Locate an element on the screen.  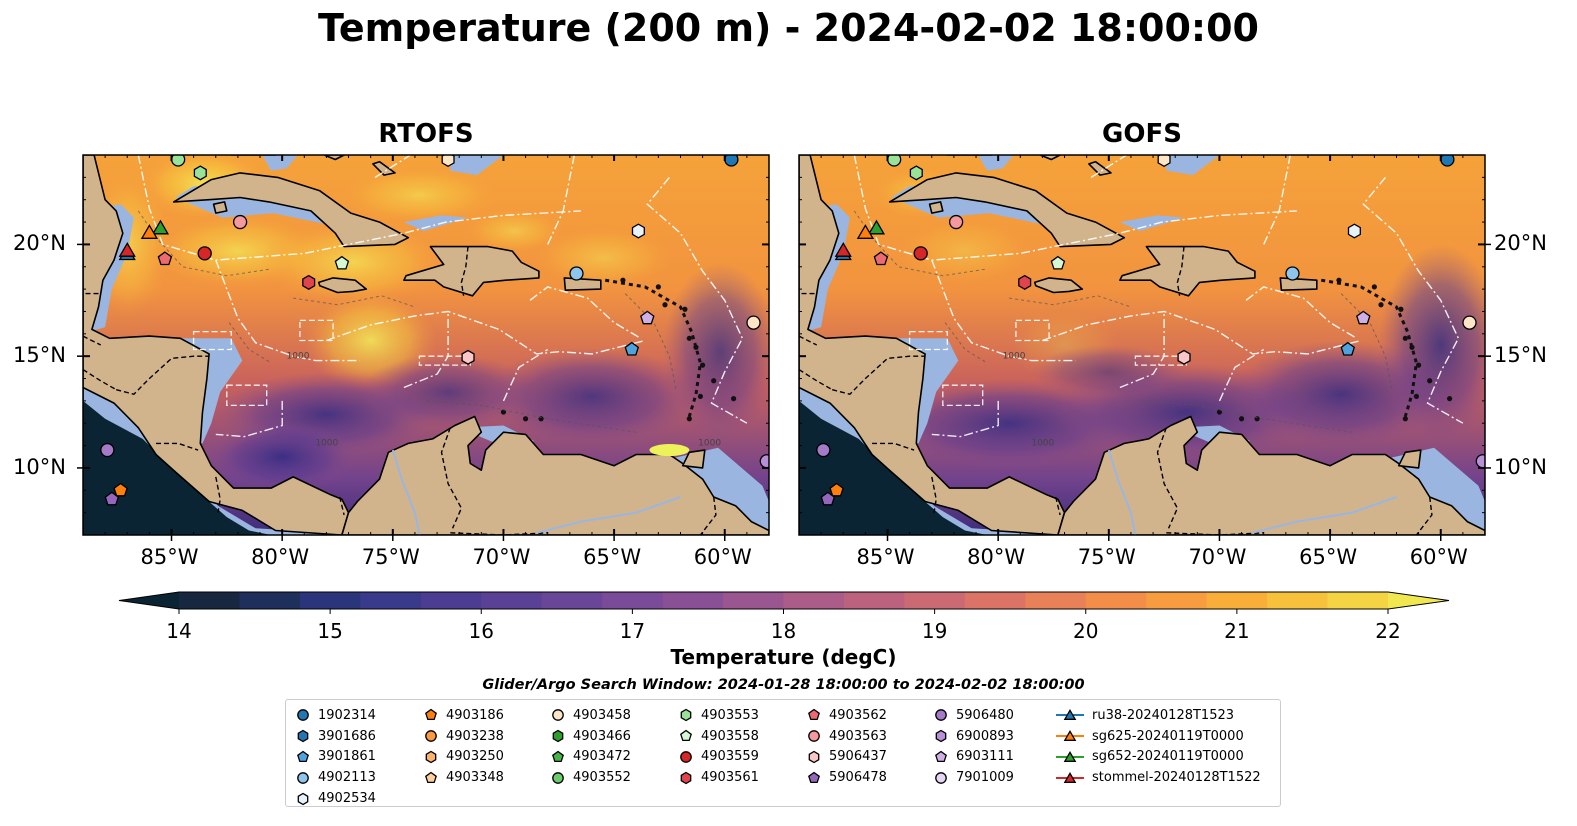
colorbar-tick-label: 14 is located at coordinates (179, 631).